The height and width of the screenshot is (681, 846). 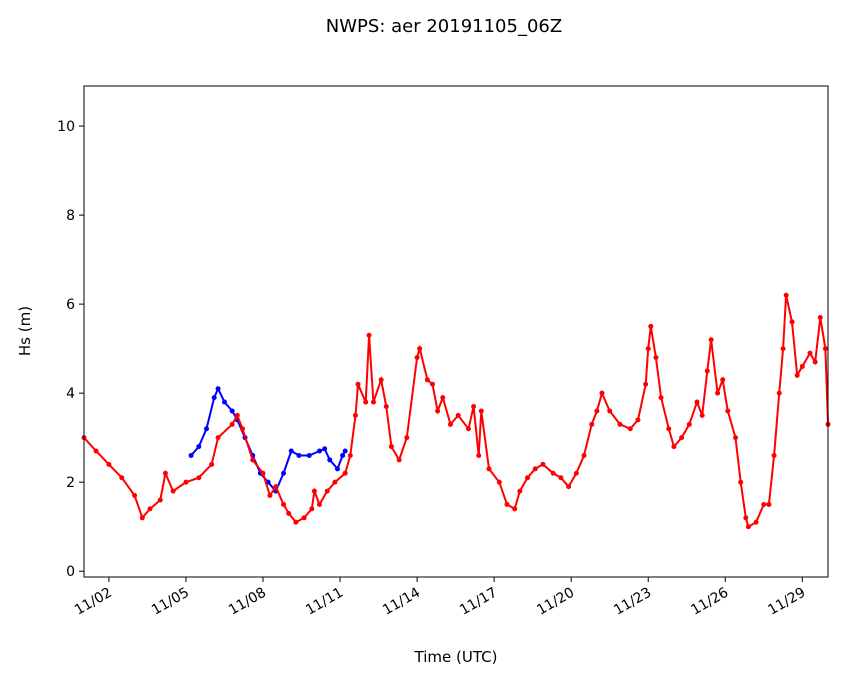 I want to click on y-axis-label: Hs (m), so click(x=25, y=331).